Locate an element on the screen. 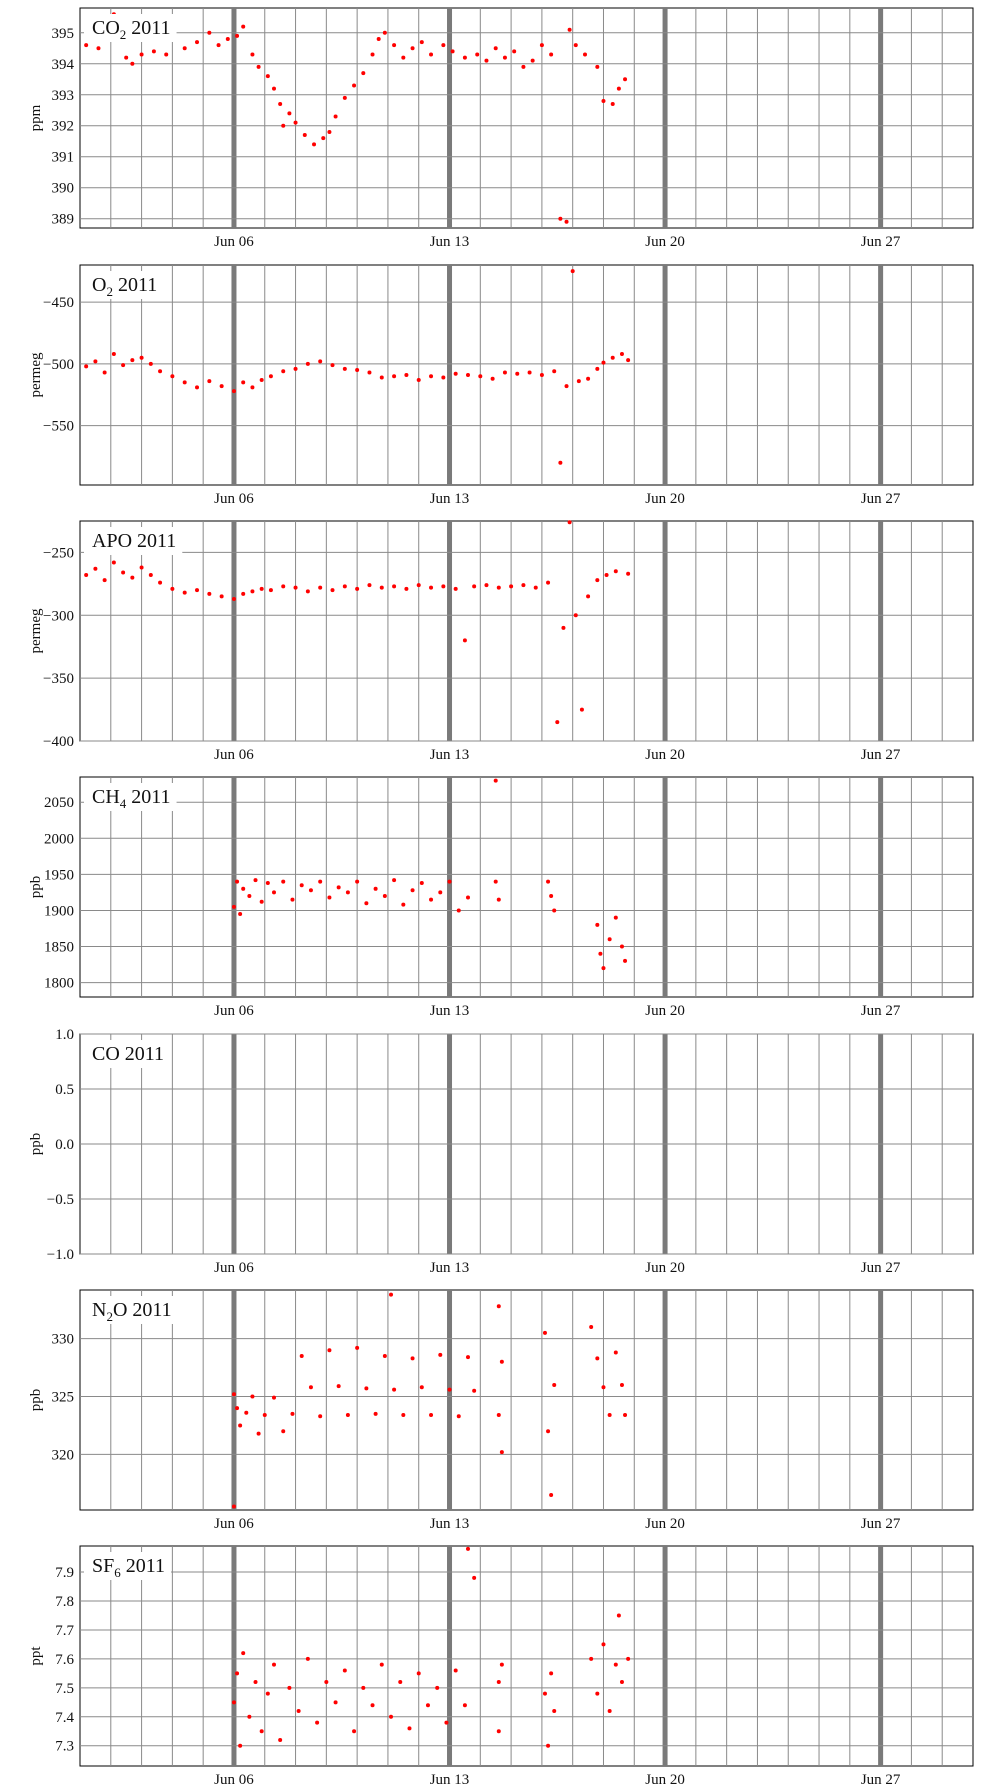  y-tick-label: 393 is located at coordinates (63, 96).